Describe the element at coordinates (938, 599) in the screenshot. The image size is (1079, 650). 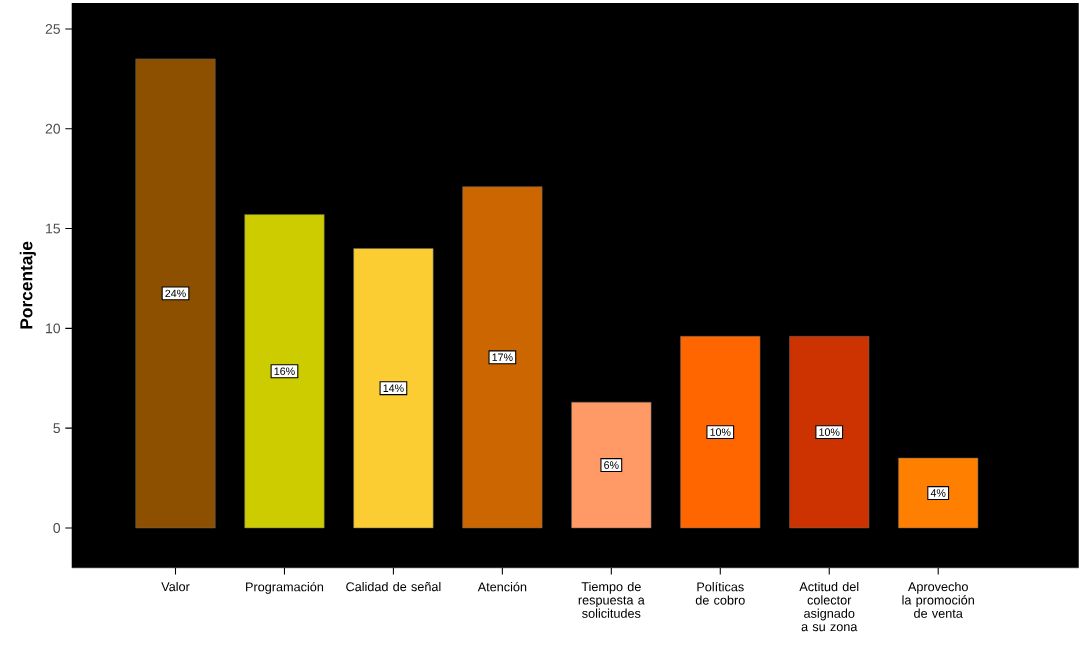
I see `x-tick-label: Aprovecho la promoción de venta` at that location.